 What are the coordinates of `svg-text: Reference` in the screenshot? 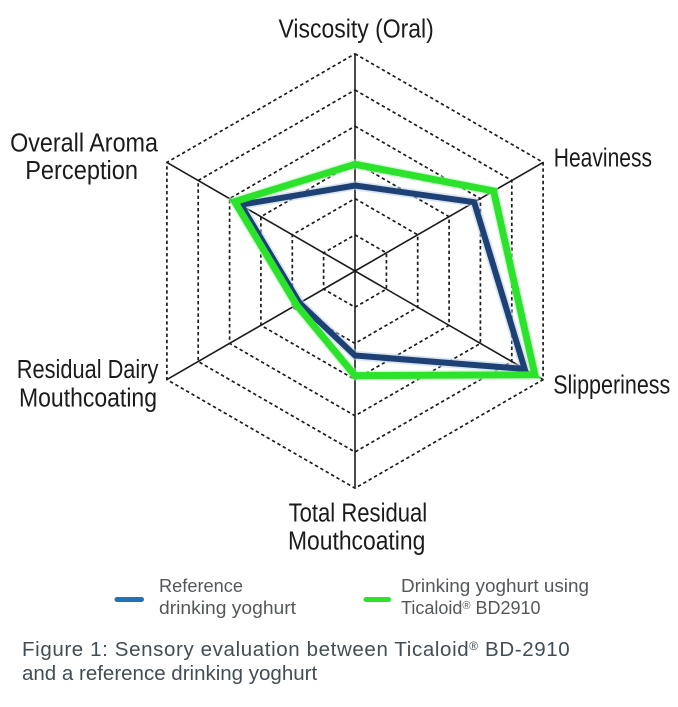 It's located at (201, 586).